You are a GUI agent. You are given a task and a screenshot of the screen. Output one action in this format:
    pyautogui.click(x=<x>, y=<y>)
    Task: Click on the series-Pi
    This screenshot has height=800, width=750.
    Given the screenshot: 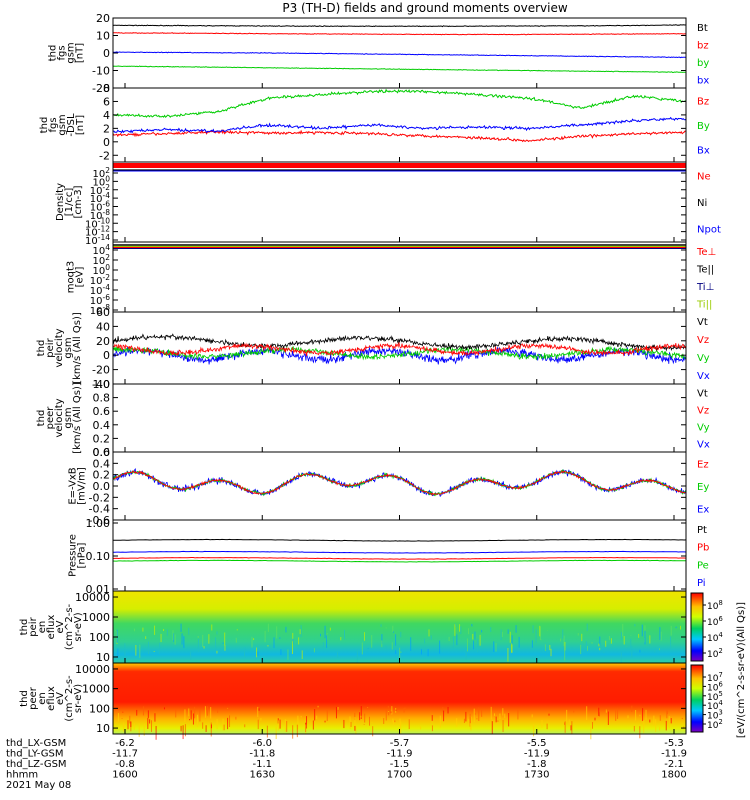 What is the action you would take?
    pyautogui.click(x=399, y=552)
    